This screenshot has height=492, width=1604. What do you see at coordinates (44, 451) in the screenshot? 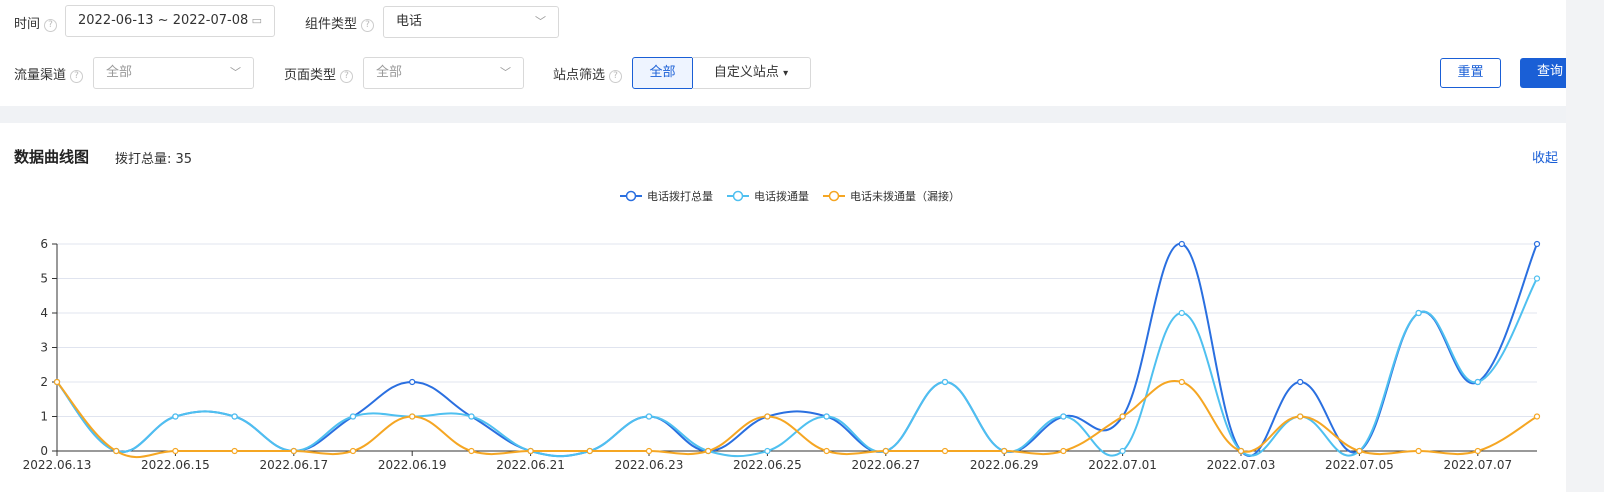
I see `y-tick-label: 0` at bounding box center [44, 451].